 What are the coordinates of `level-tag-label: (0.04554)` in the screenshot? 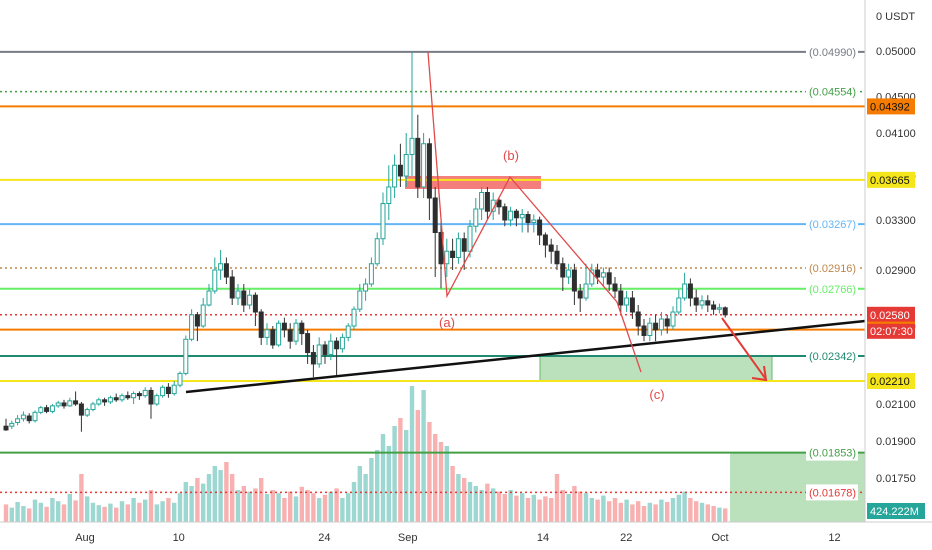 It's located at (832, 93).